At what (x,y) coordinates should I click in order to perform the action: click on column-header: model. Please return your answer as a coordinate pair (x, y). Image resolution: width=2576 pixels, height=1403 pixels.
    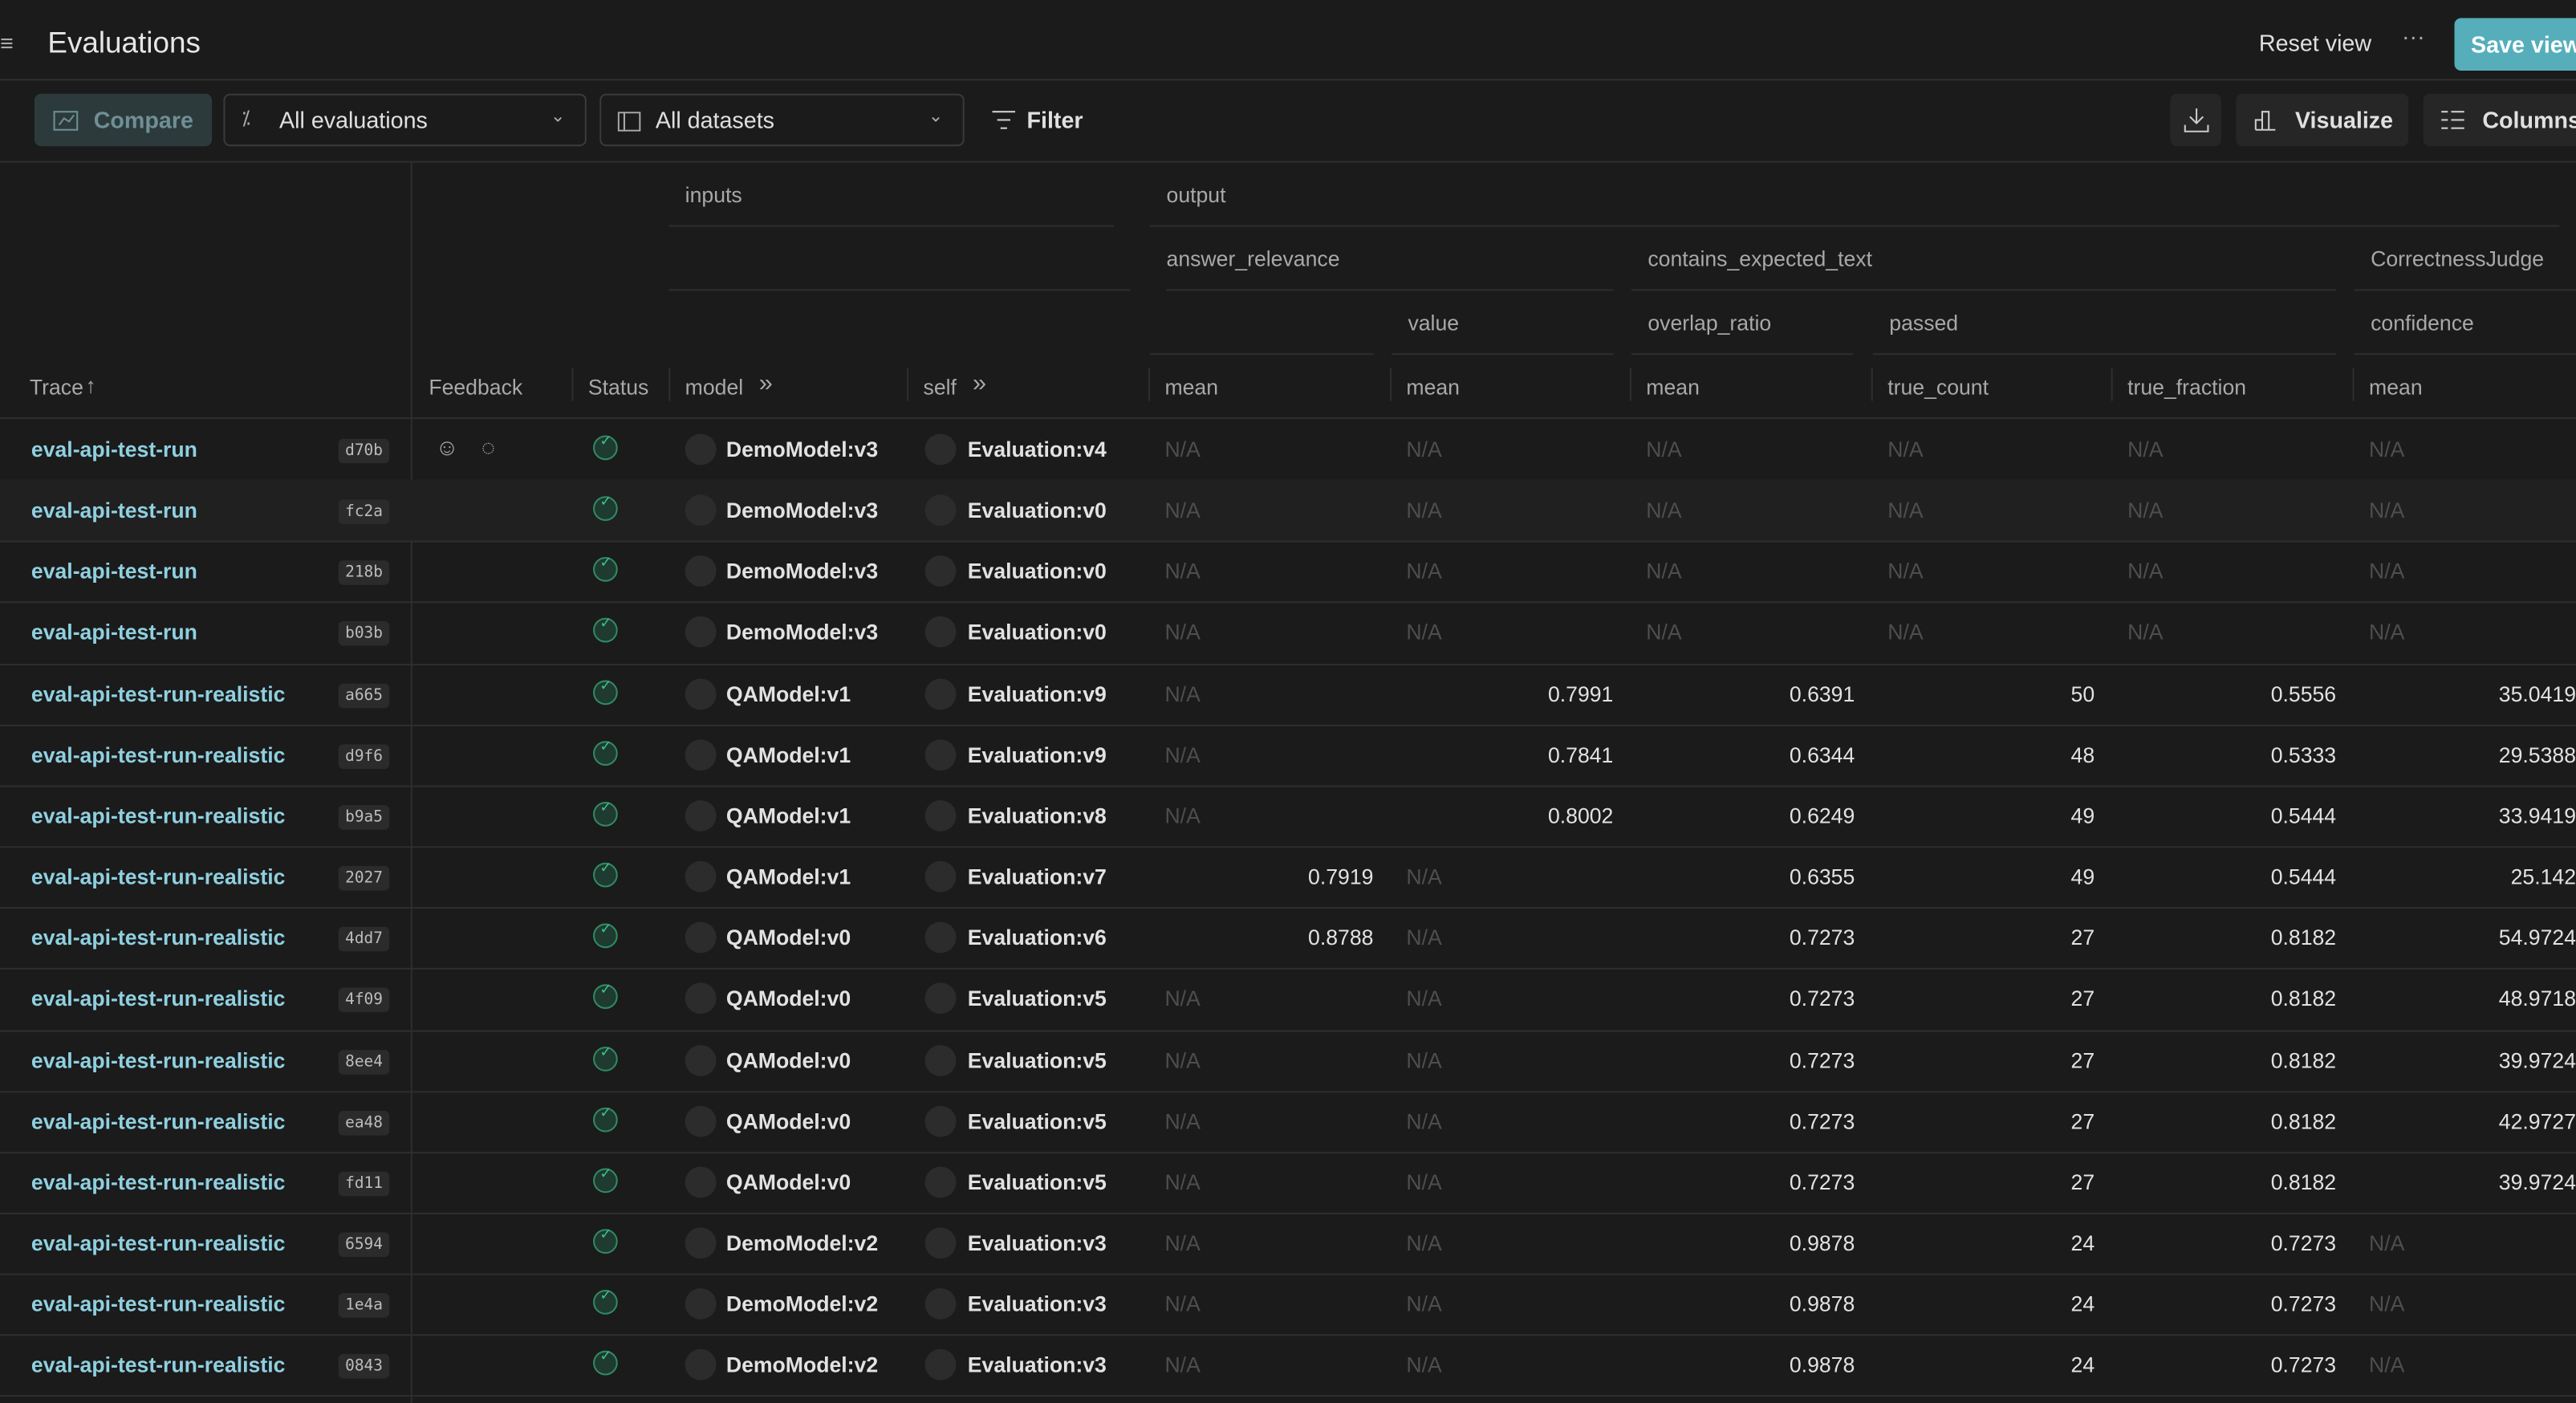
    Looking at the image, I should click on (714, 387).